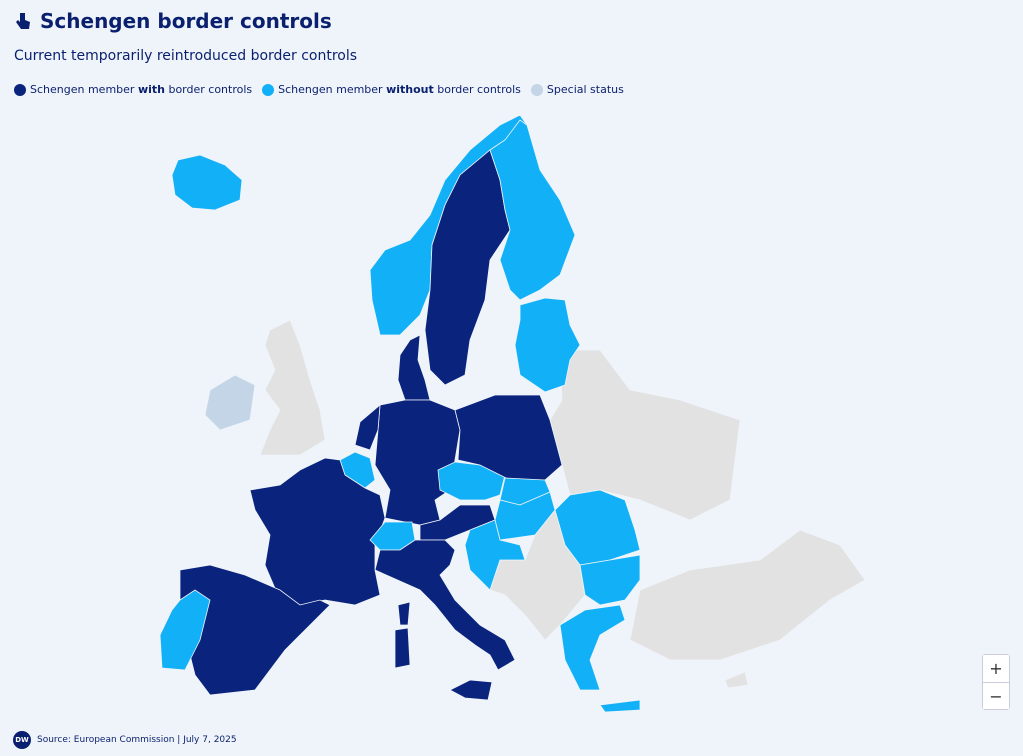  I want to click on zoom-in: +, so click(996, 668).